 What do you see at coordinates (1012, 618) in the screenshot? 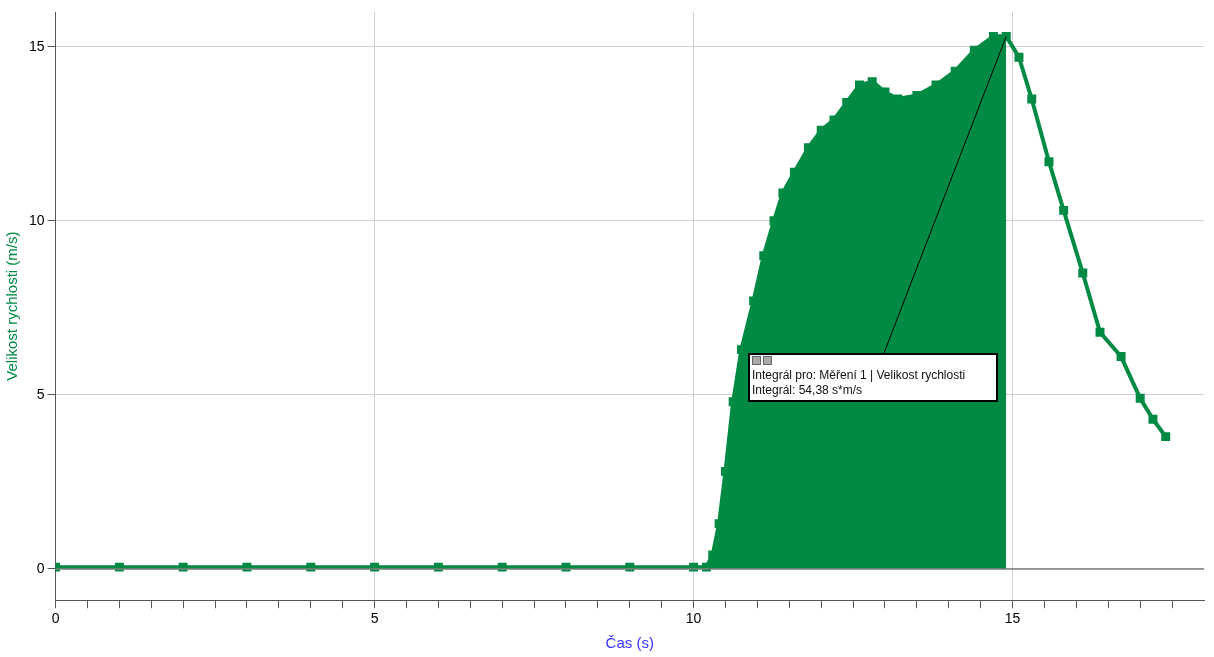
I see `x-tick-label: 15` at bounding box center [1012, 618].